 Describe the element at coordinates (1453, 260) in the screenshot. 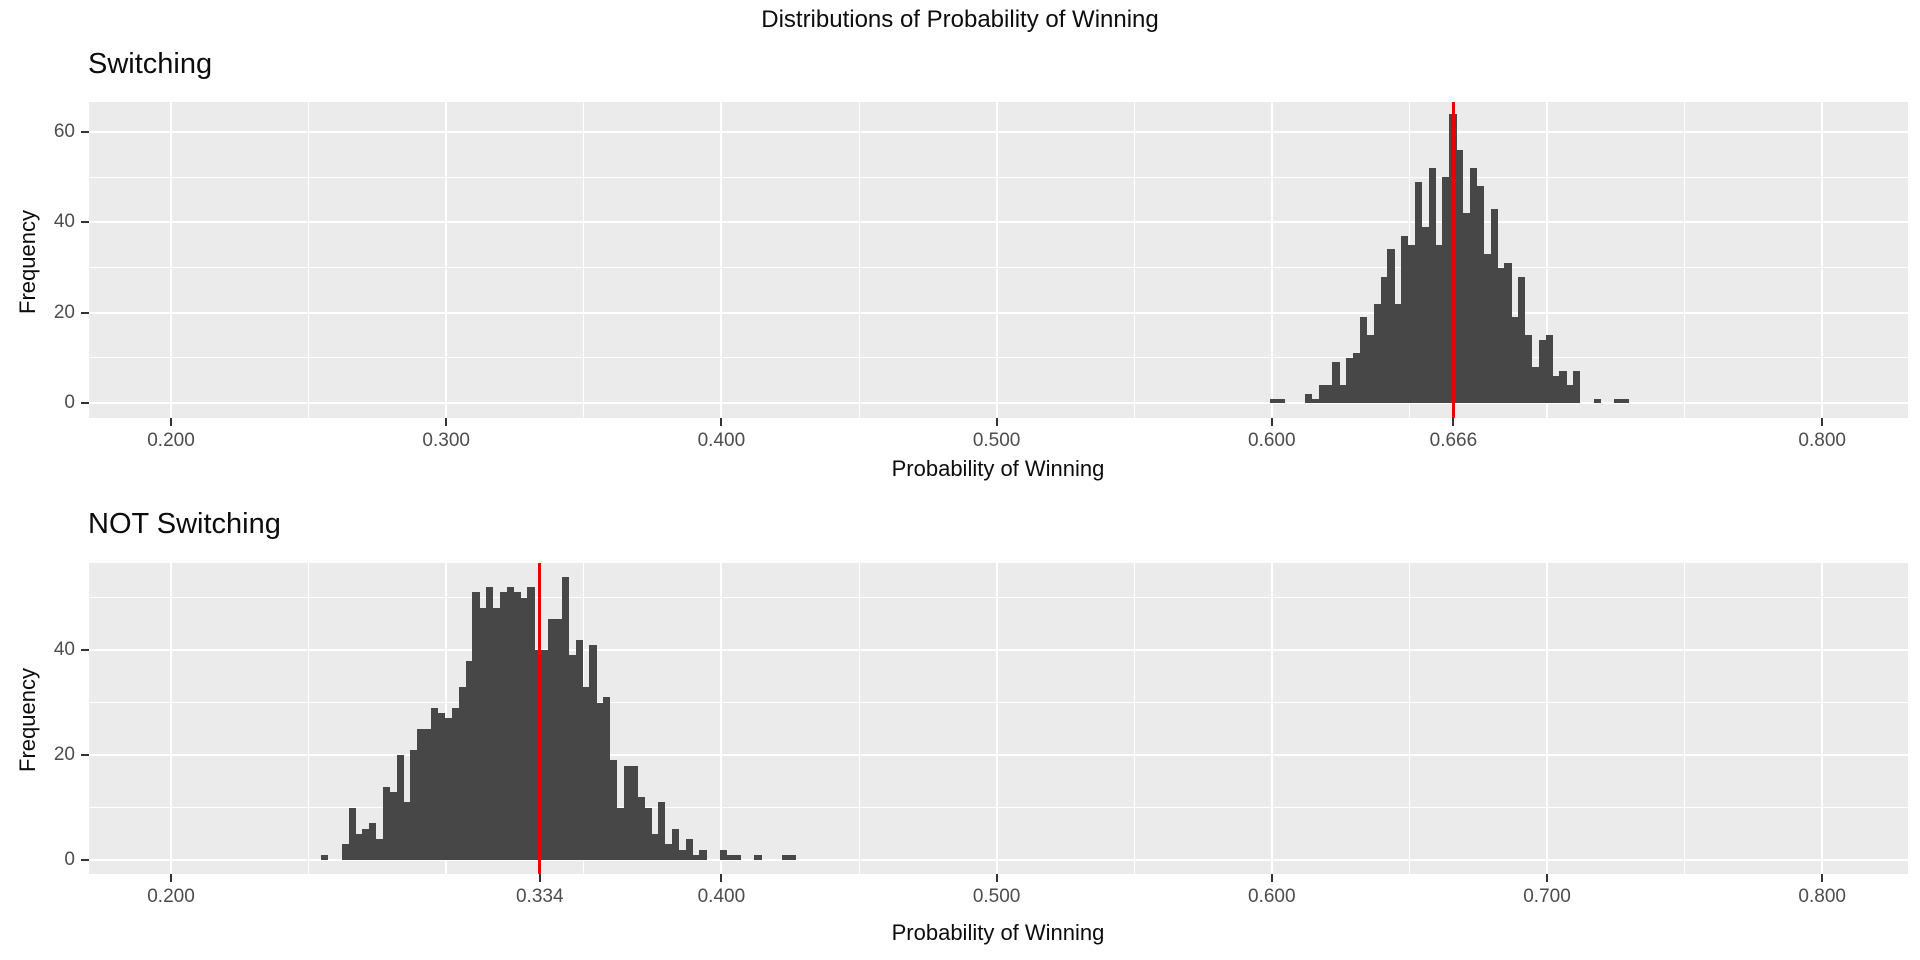

I see `reference-vline-red` at that location.